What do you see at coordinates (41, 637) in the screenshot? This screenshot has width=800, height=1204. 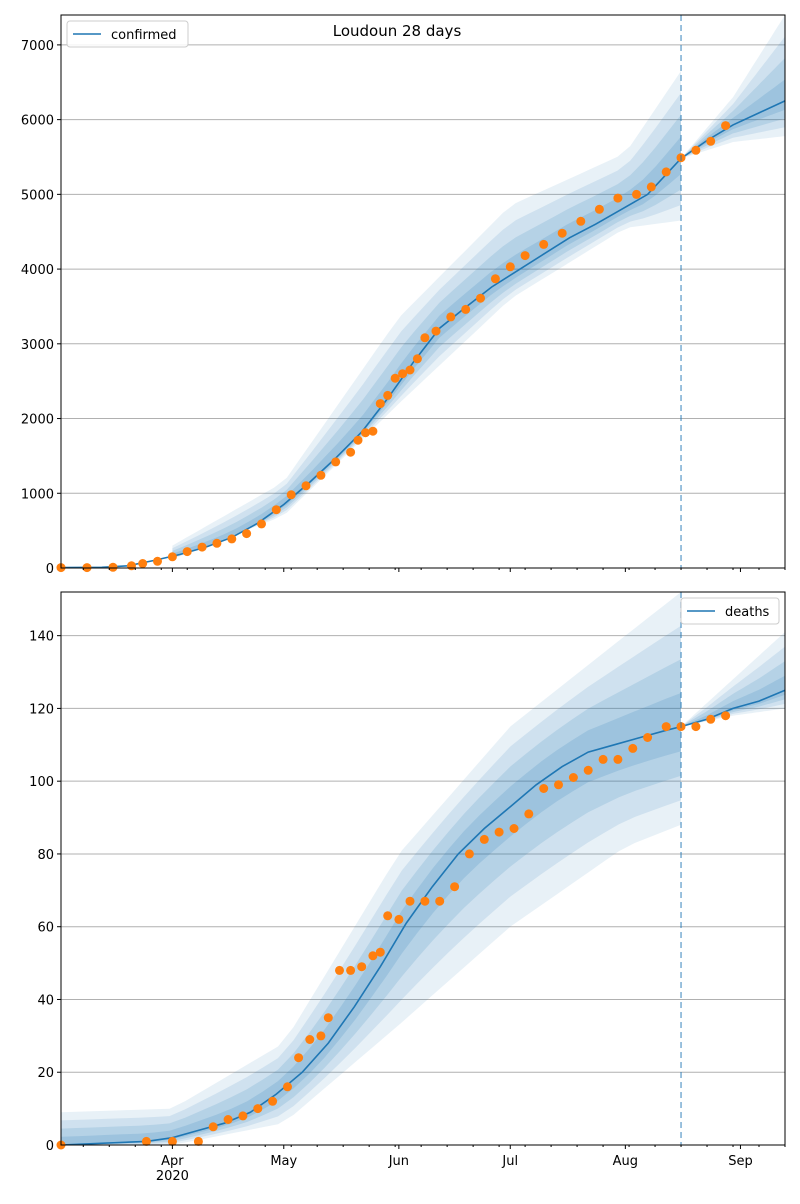 I see `y-tick-label: 140` at bounding box center [41, 637].